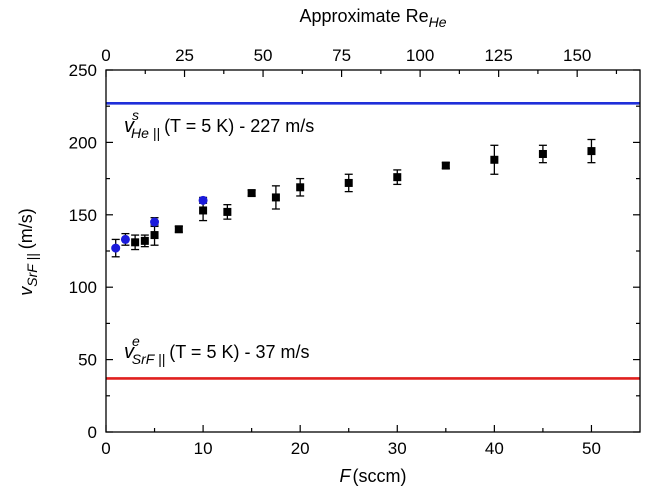 The width and height of the screenshot is (654, 494). What do you see at coordinates (184, 55) in the screenshot?
I see `top-tick-label: 25` at bounding box center [184, 55].